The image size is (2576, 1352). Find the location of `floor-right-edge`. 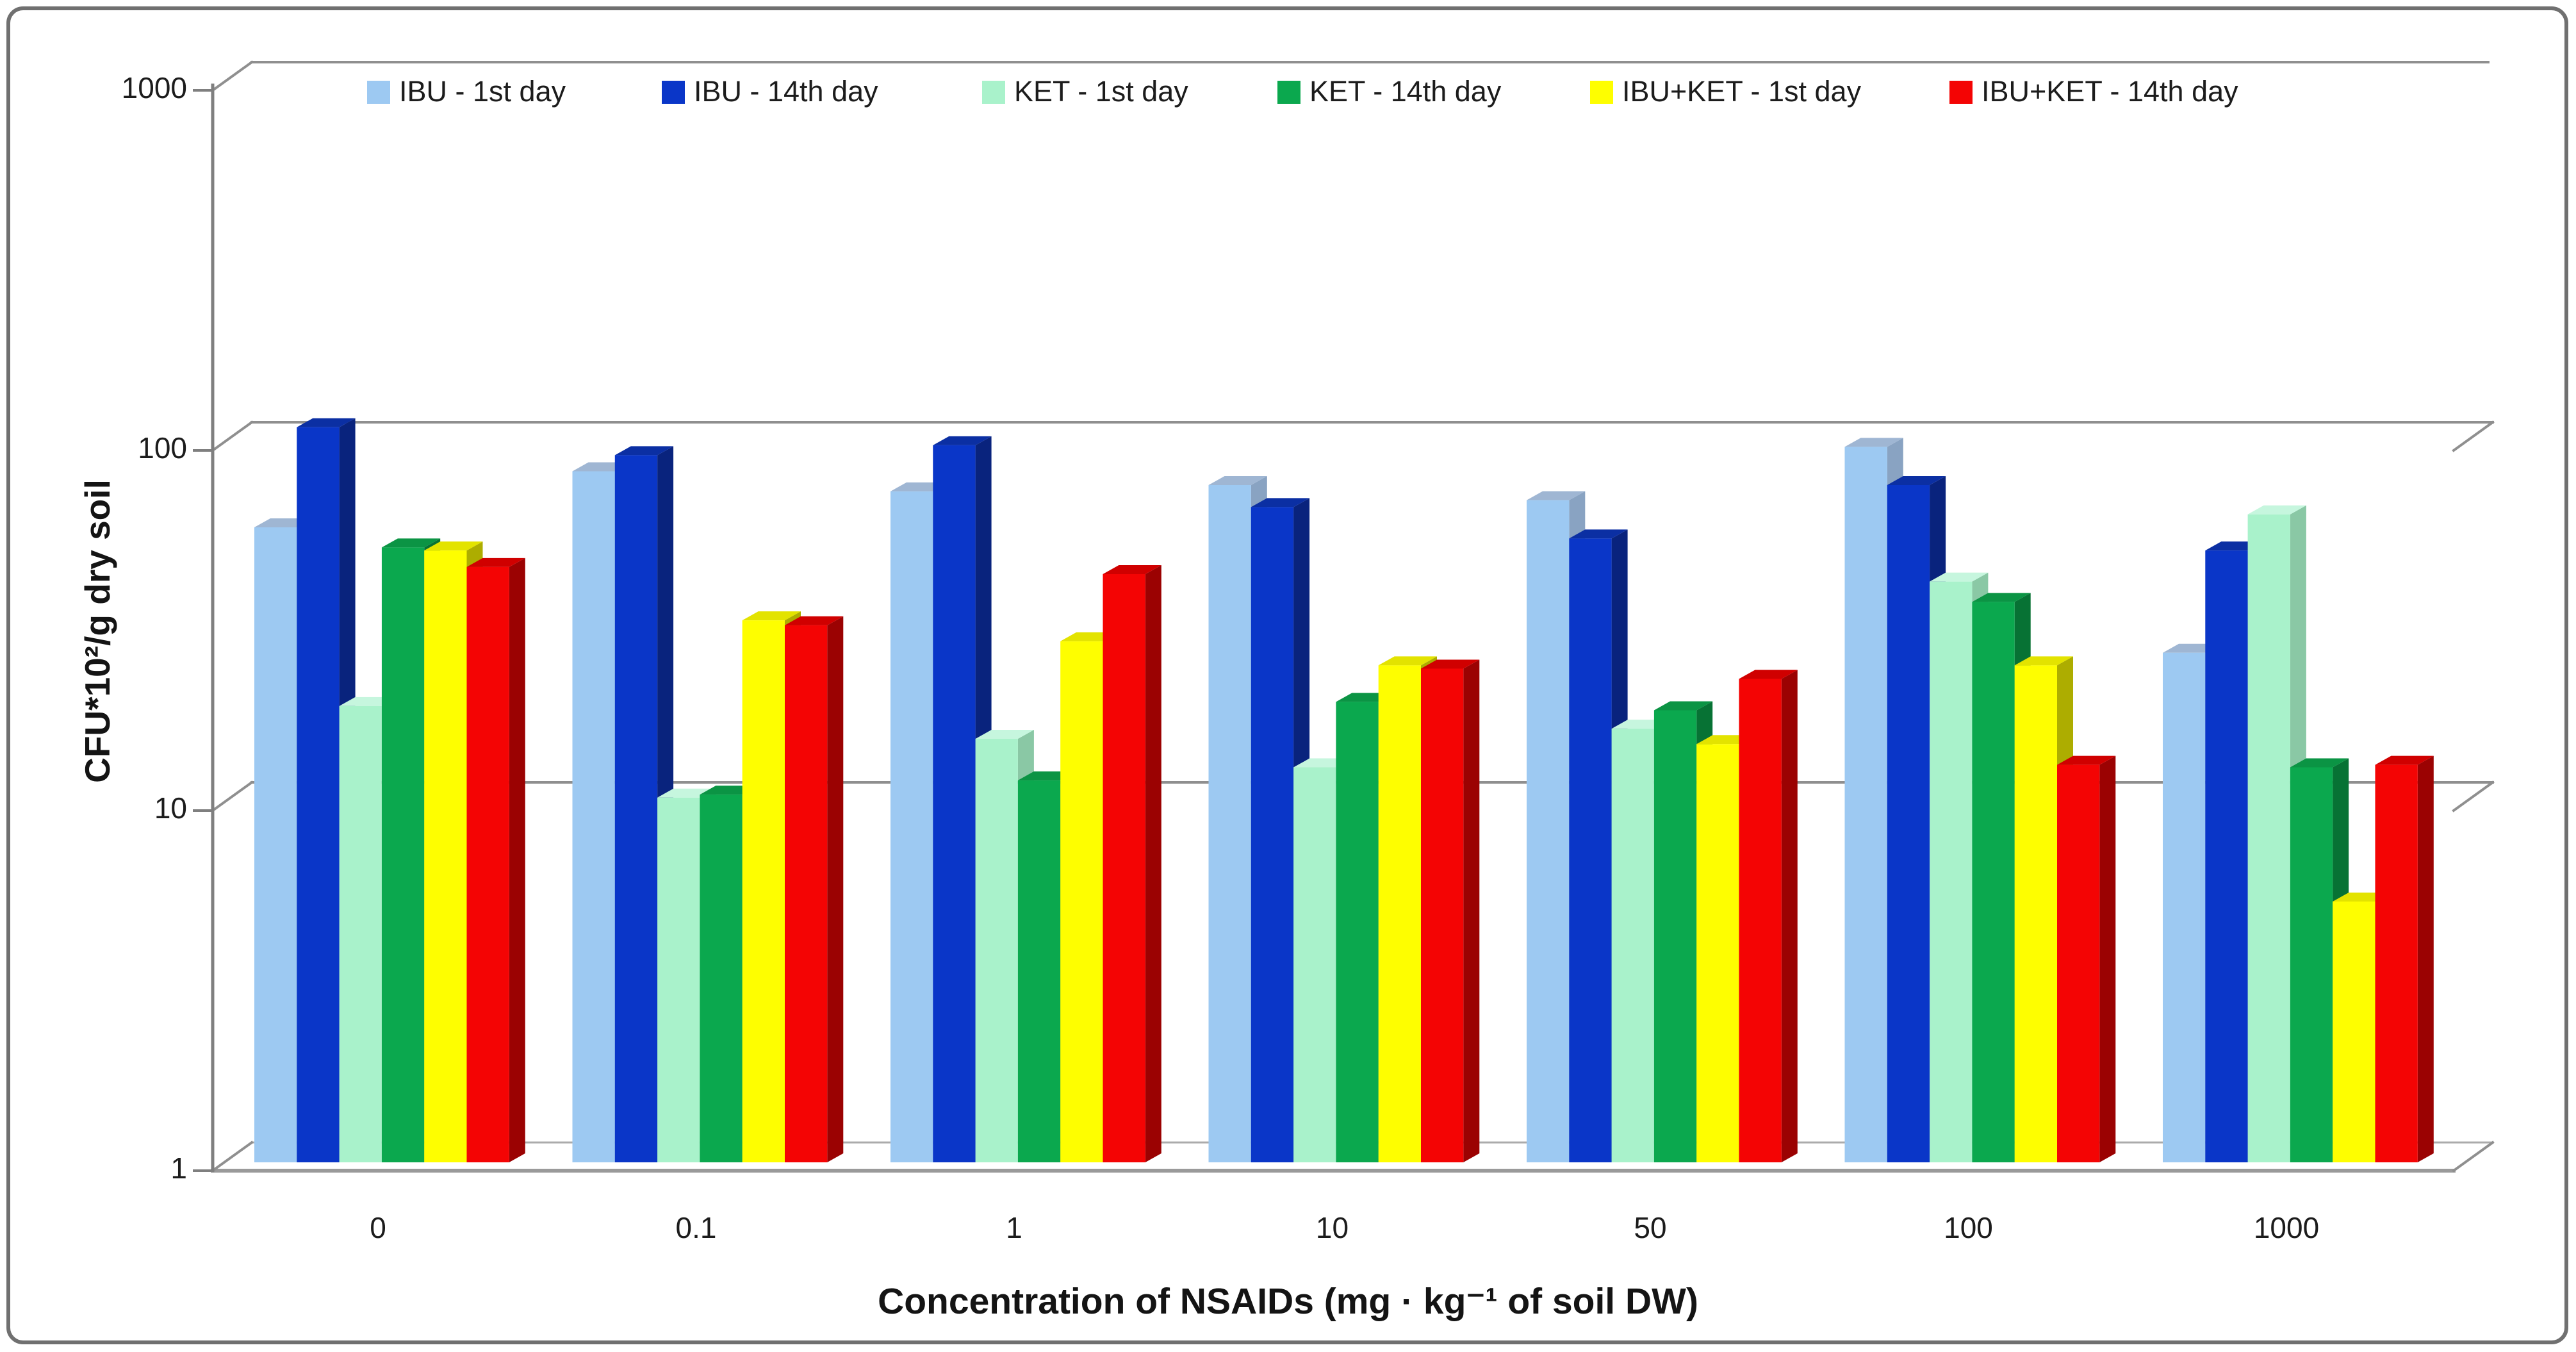

floor-right-edge is located at coordinates (2473, 1157).